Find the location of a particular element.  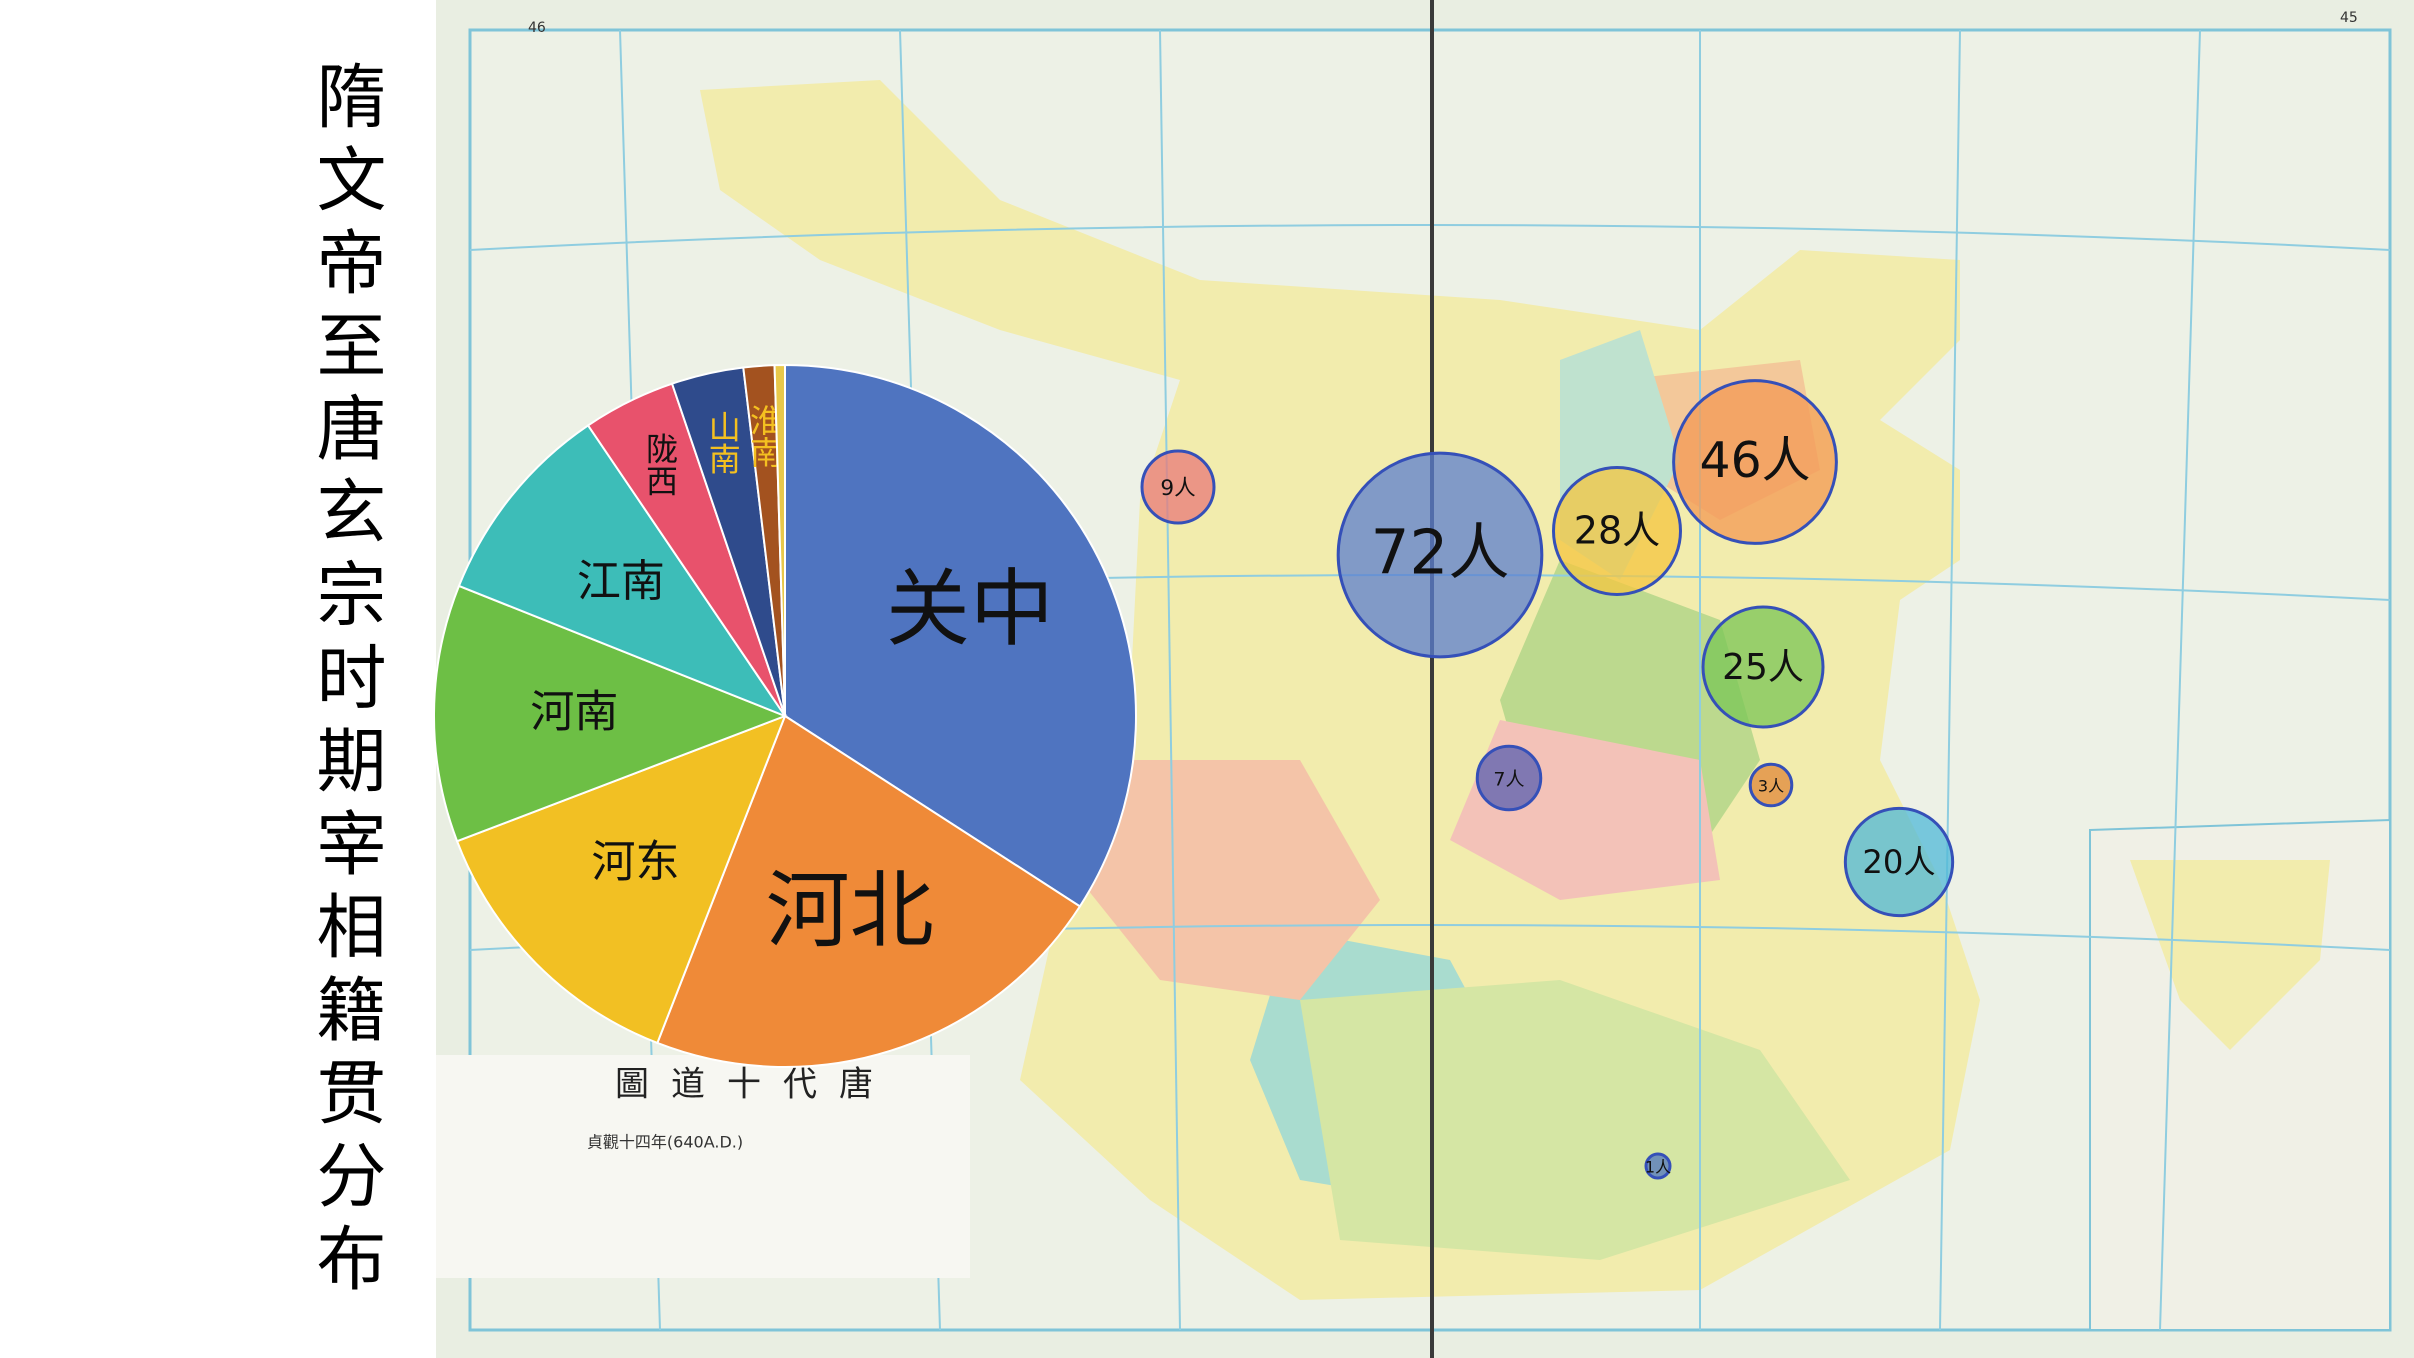

bubble-label: 3人 is located at coordinates (1771, 786).